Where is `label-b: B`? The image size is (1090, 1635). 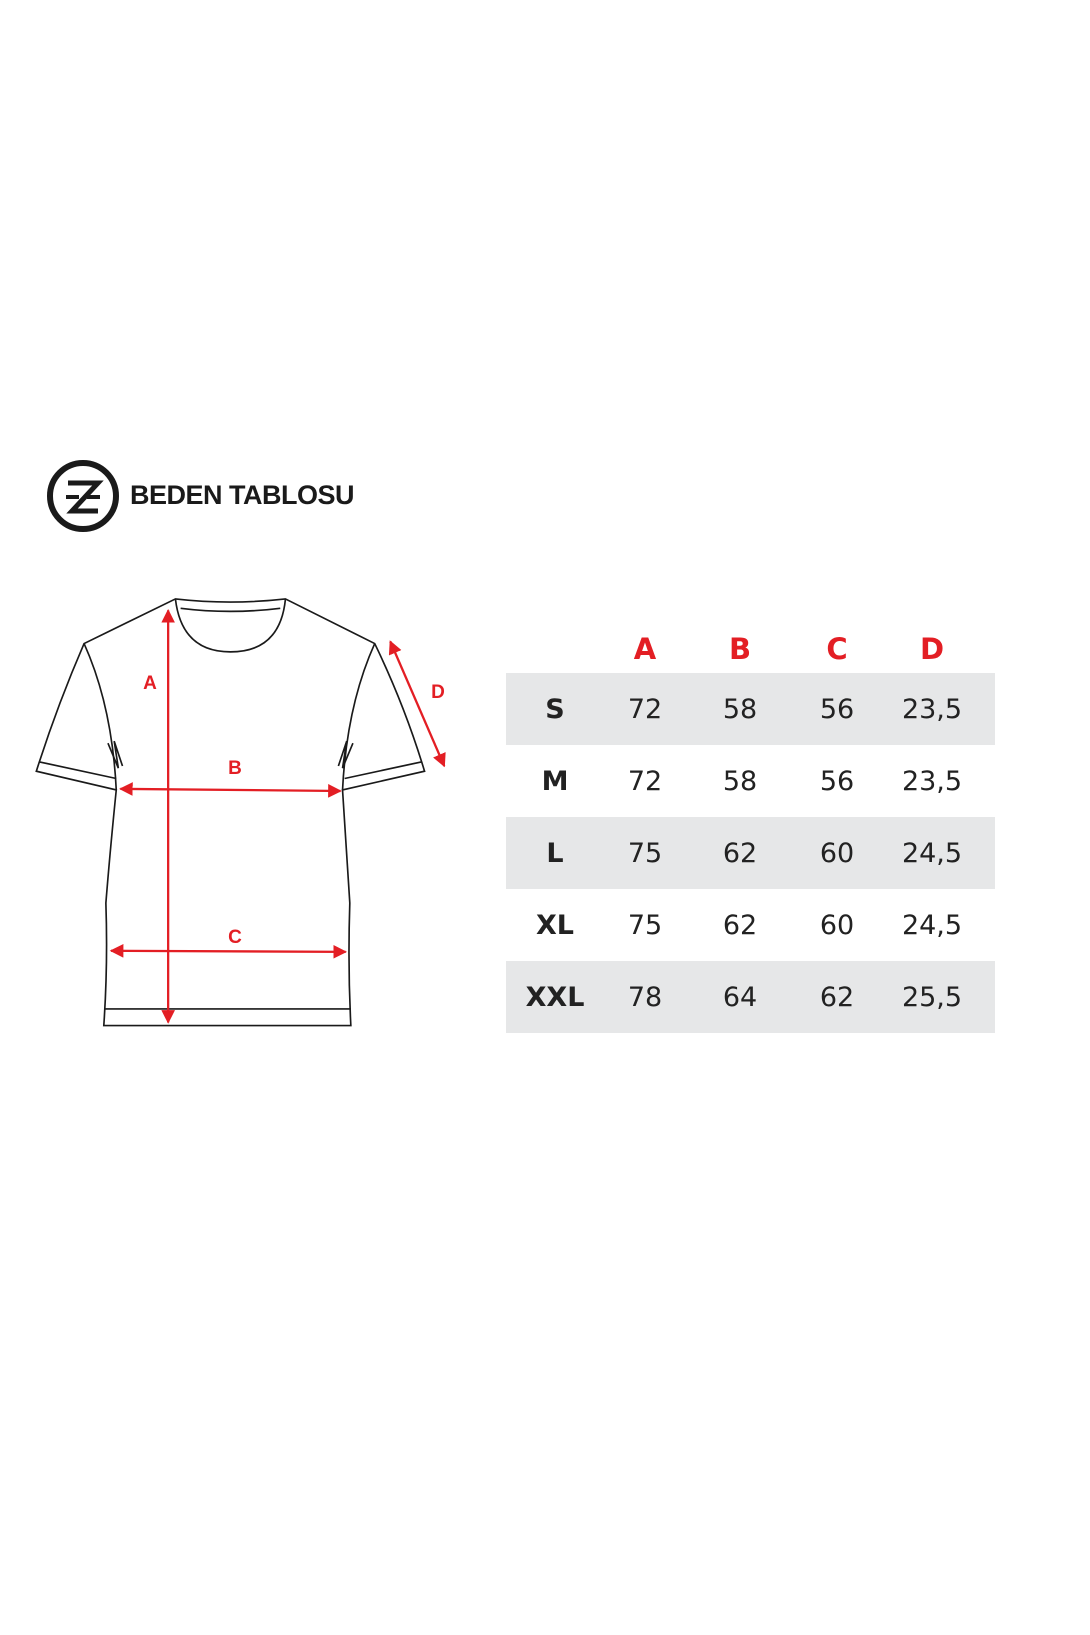
label-b: B is located at coordinates (235, 768).